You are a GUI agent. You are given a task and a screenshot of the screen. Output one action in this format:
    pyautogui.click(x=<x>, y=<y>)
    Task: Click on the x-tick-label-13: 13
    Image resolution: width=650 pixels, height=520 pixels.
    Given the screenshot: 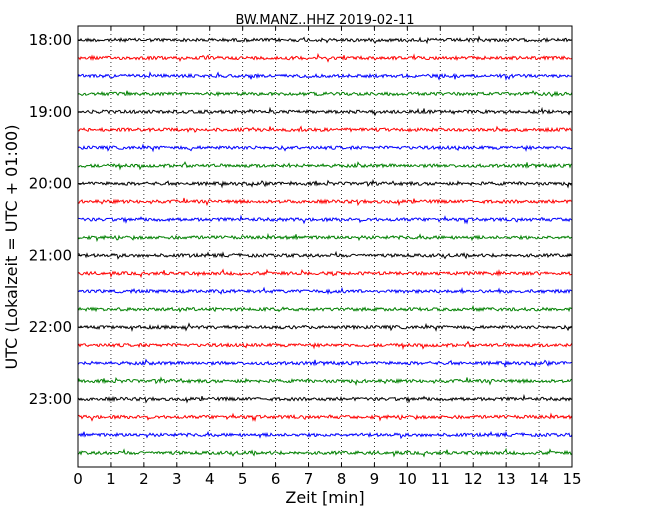 What is the action you would take?
    pyautogui.click(x=506, y=479)
    